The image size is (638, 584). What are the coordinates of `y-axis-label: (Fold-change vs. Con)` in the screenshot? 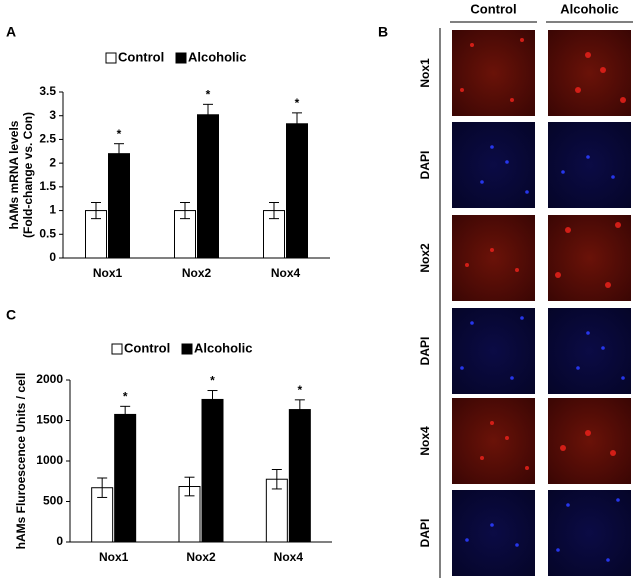 It's located at (28, 175).